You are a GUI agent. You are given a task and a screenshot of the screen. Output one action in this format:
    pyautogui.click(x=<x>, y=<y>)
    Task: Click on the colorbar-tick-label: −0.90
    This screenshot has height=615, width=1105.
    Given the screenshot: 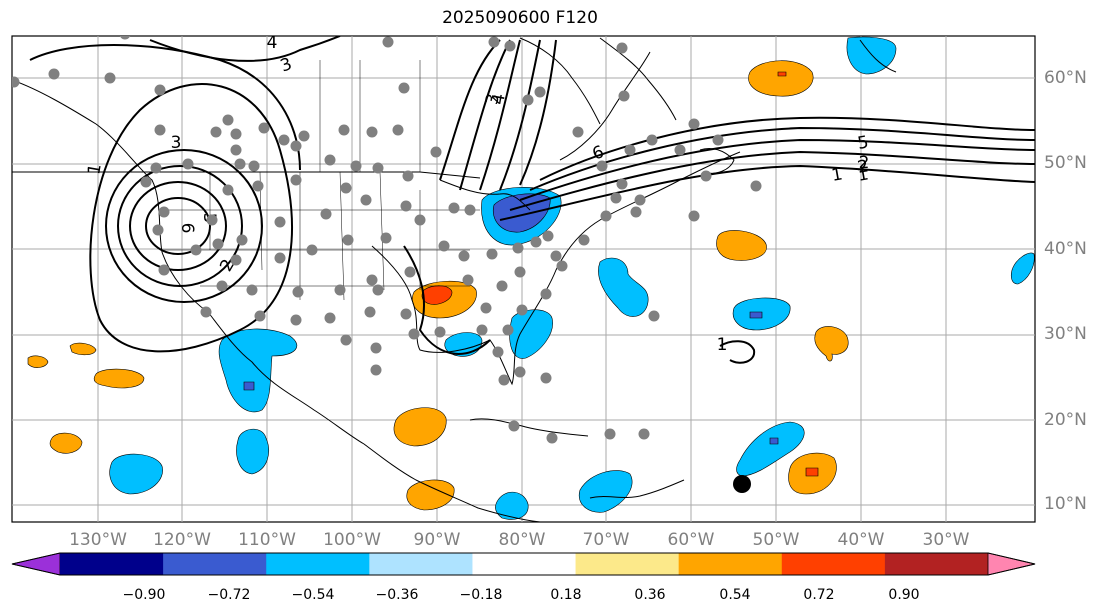 What is the action you would take?
    pyautogui.click(x=144, y=595)
    